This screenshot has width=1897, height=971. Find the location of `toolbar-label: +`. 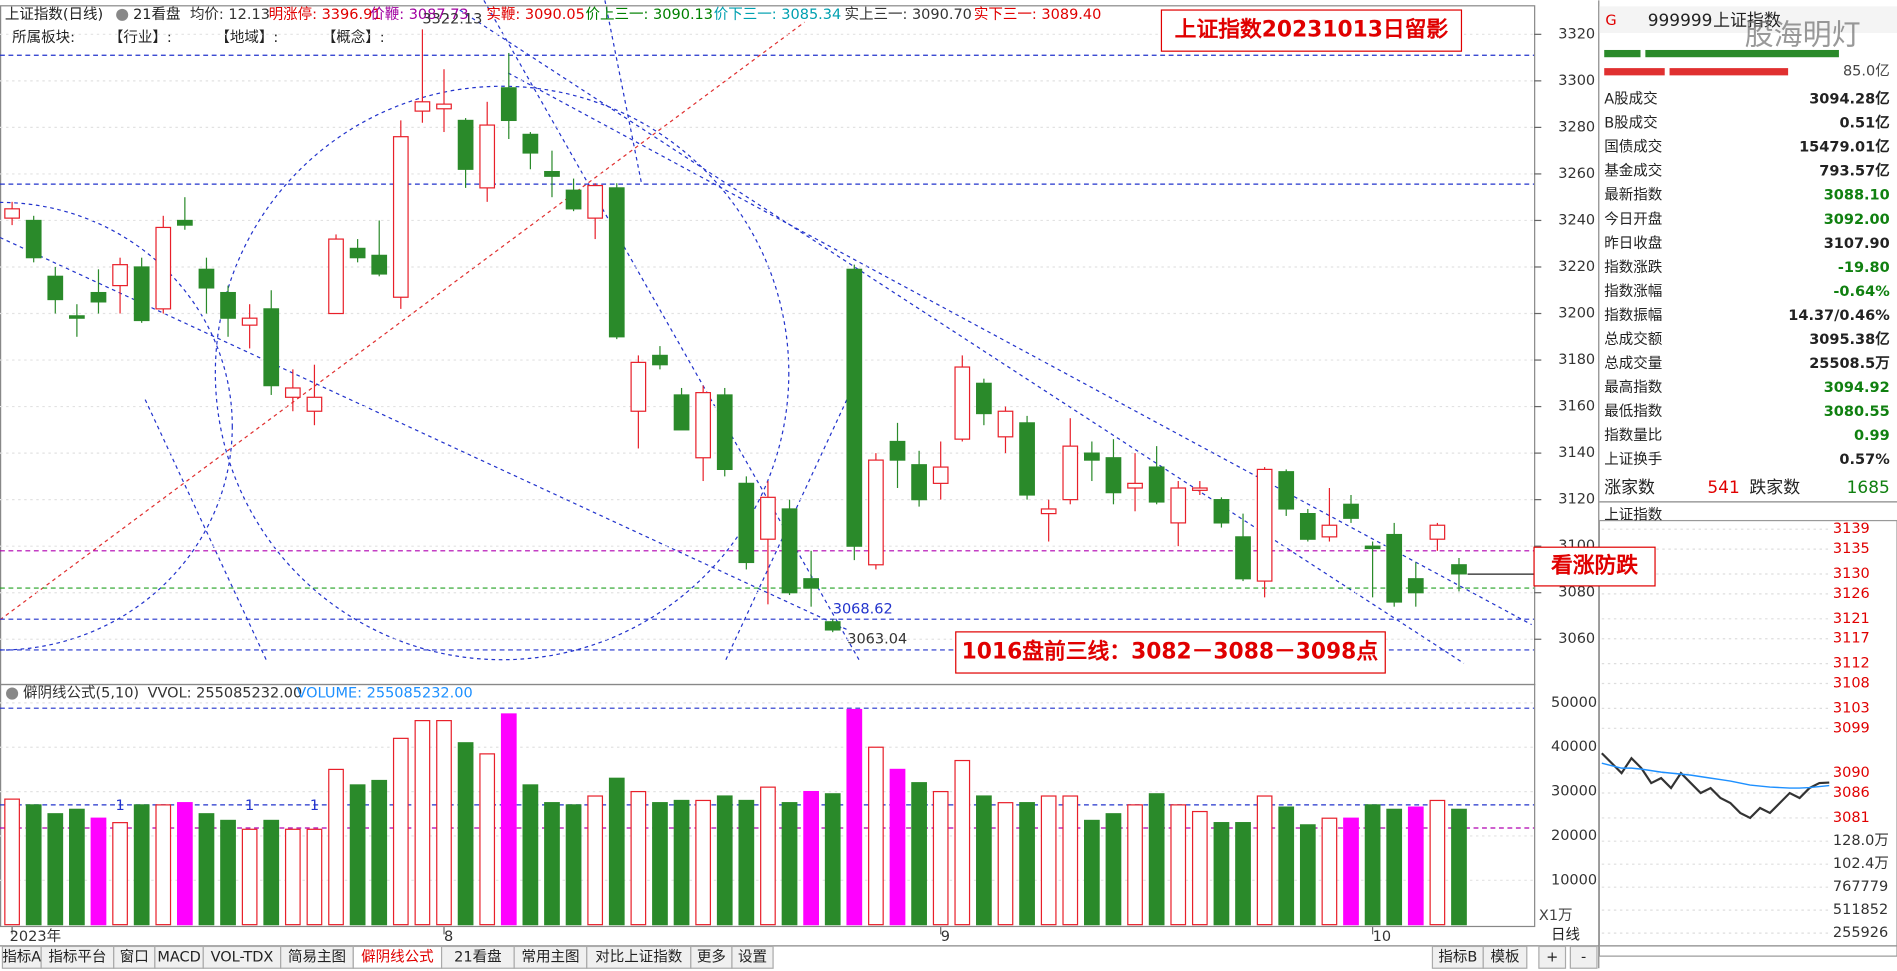

toolbar-label: + is located at coordinates (1552, 957).